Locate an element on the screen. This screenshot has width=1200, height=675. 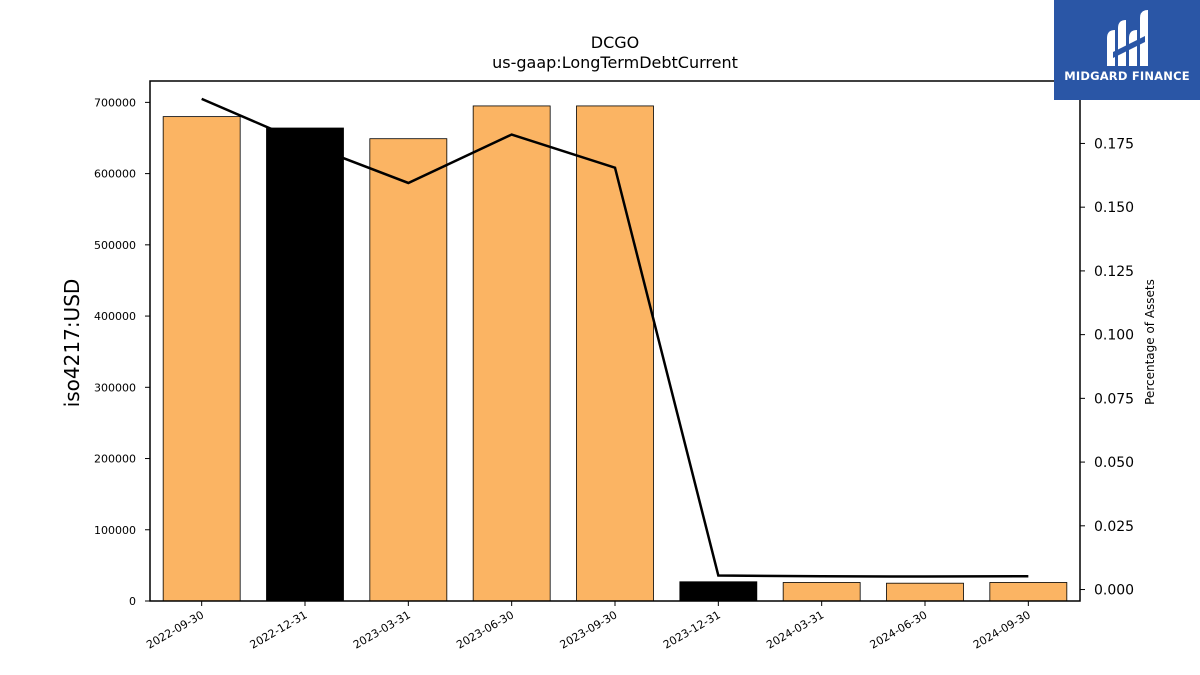
y-axis-label: iso4217:USD is located at coordinates (72, 343).